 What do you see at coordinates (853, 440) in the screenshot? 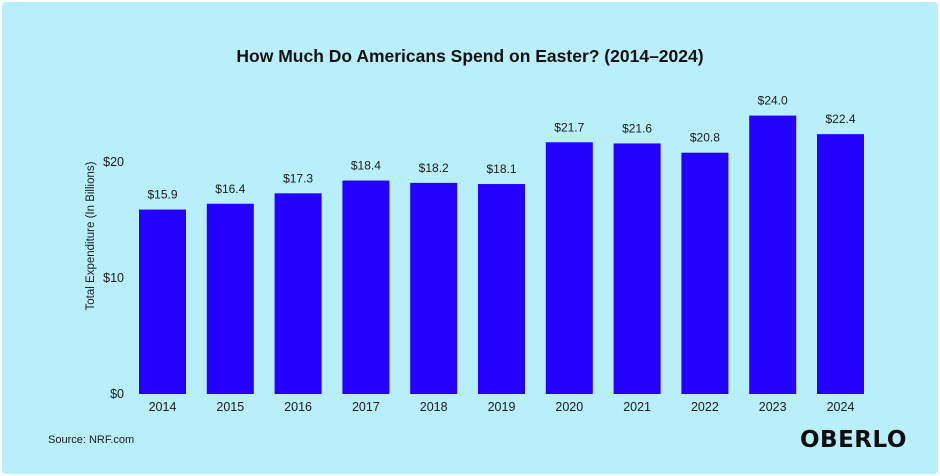
I see `oberlo-logo: OBERLO` at bounding box center [853, 440].